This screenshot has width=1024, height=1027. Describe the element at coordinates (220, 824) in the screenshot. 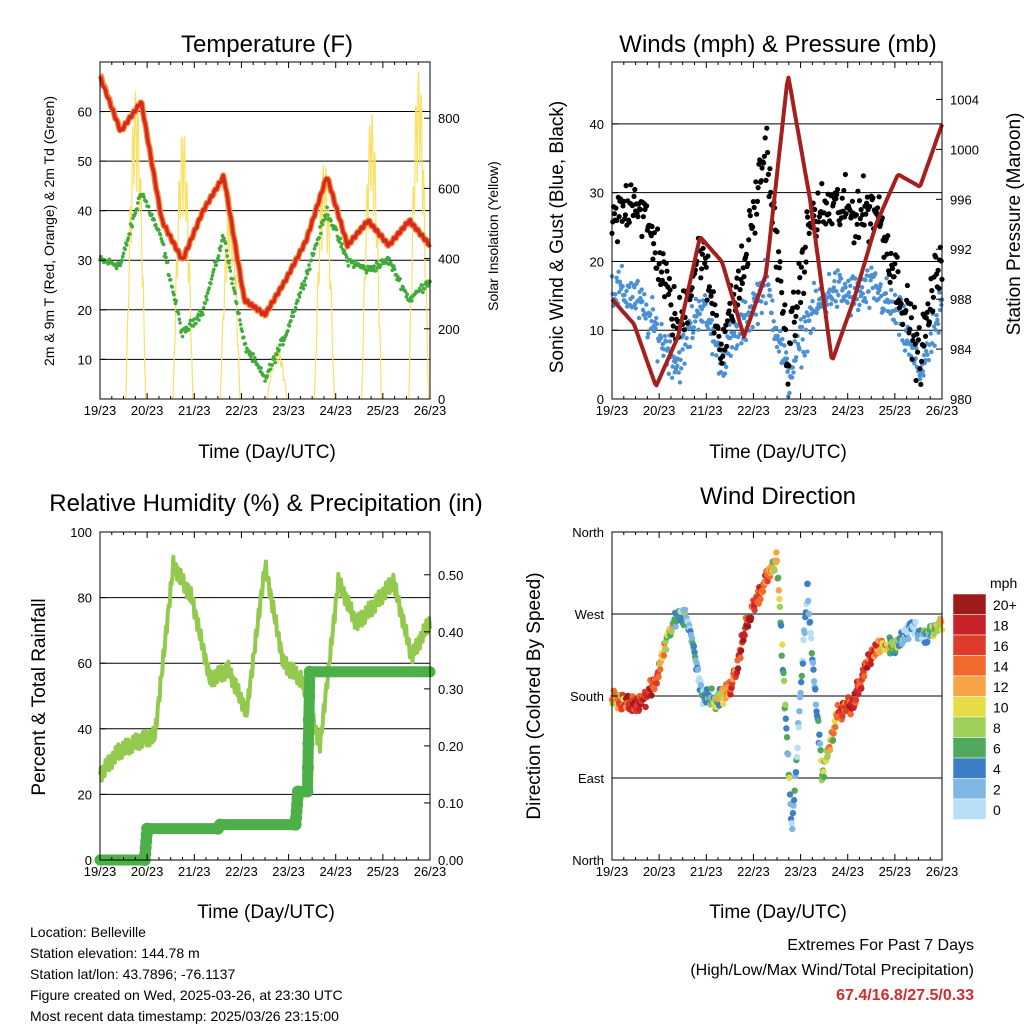

I see `precipitation-point` at that location.